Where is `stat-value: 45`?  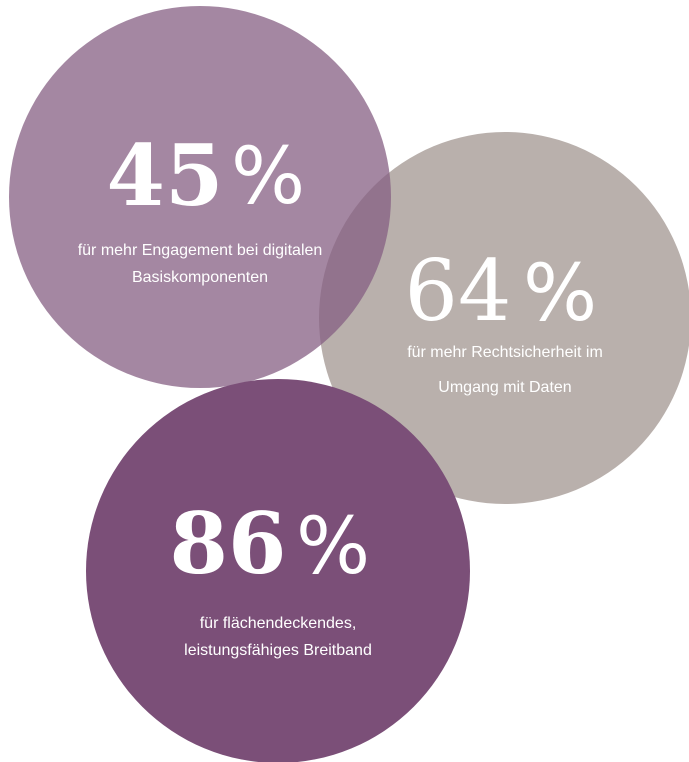 stat-value: 45 is located at coordinates (165, 175).